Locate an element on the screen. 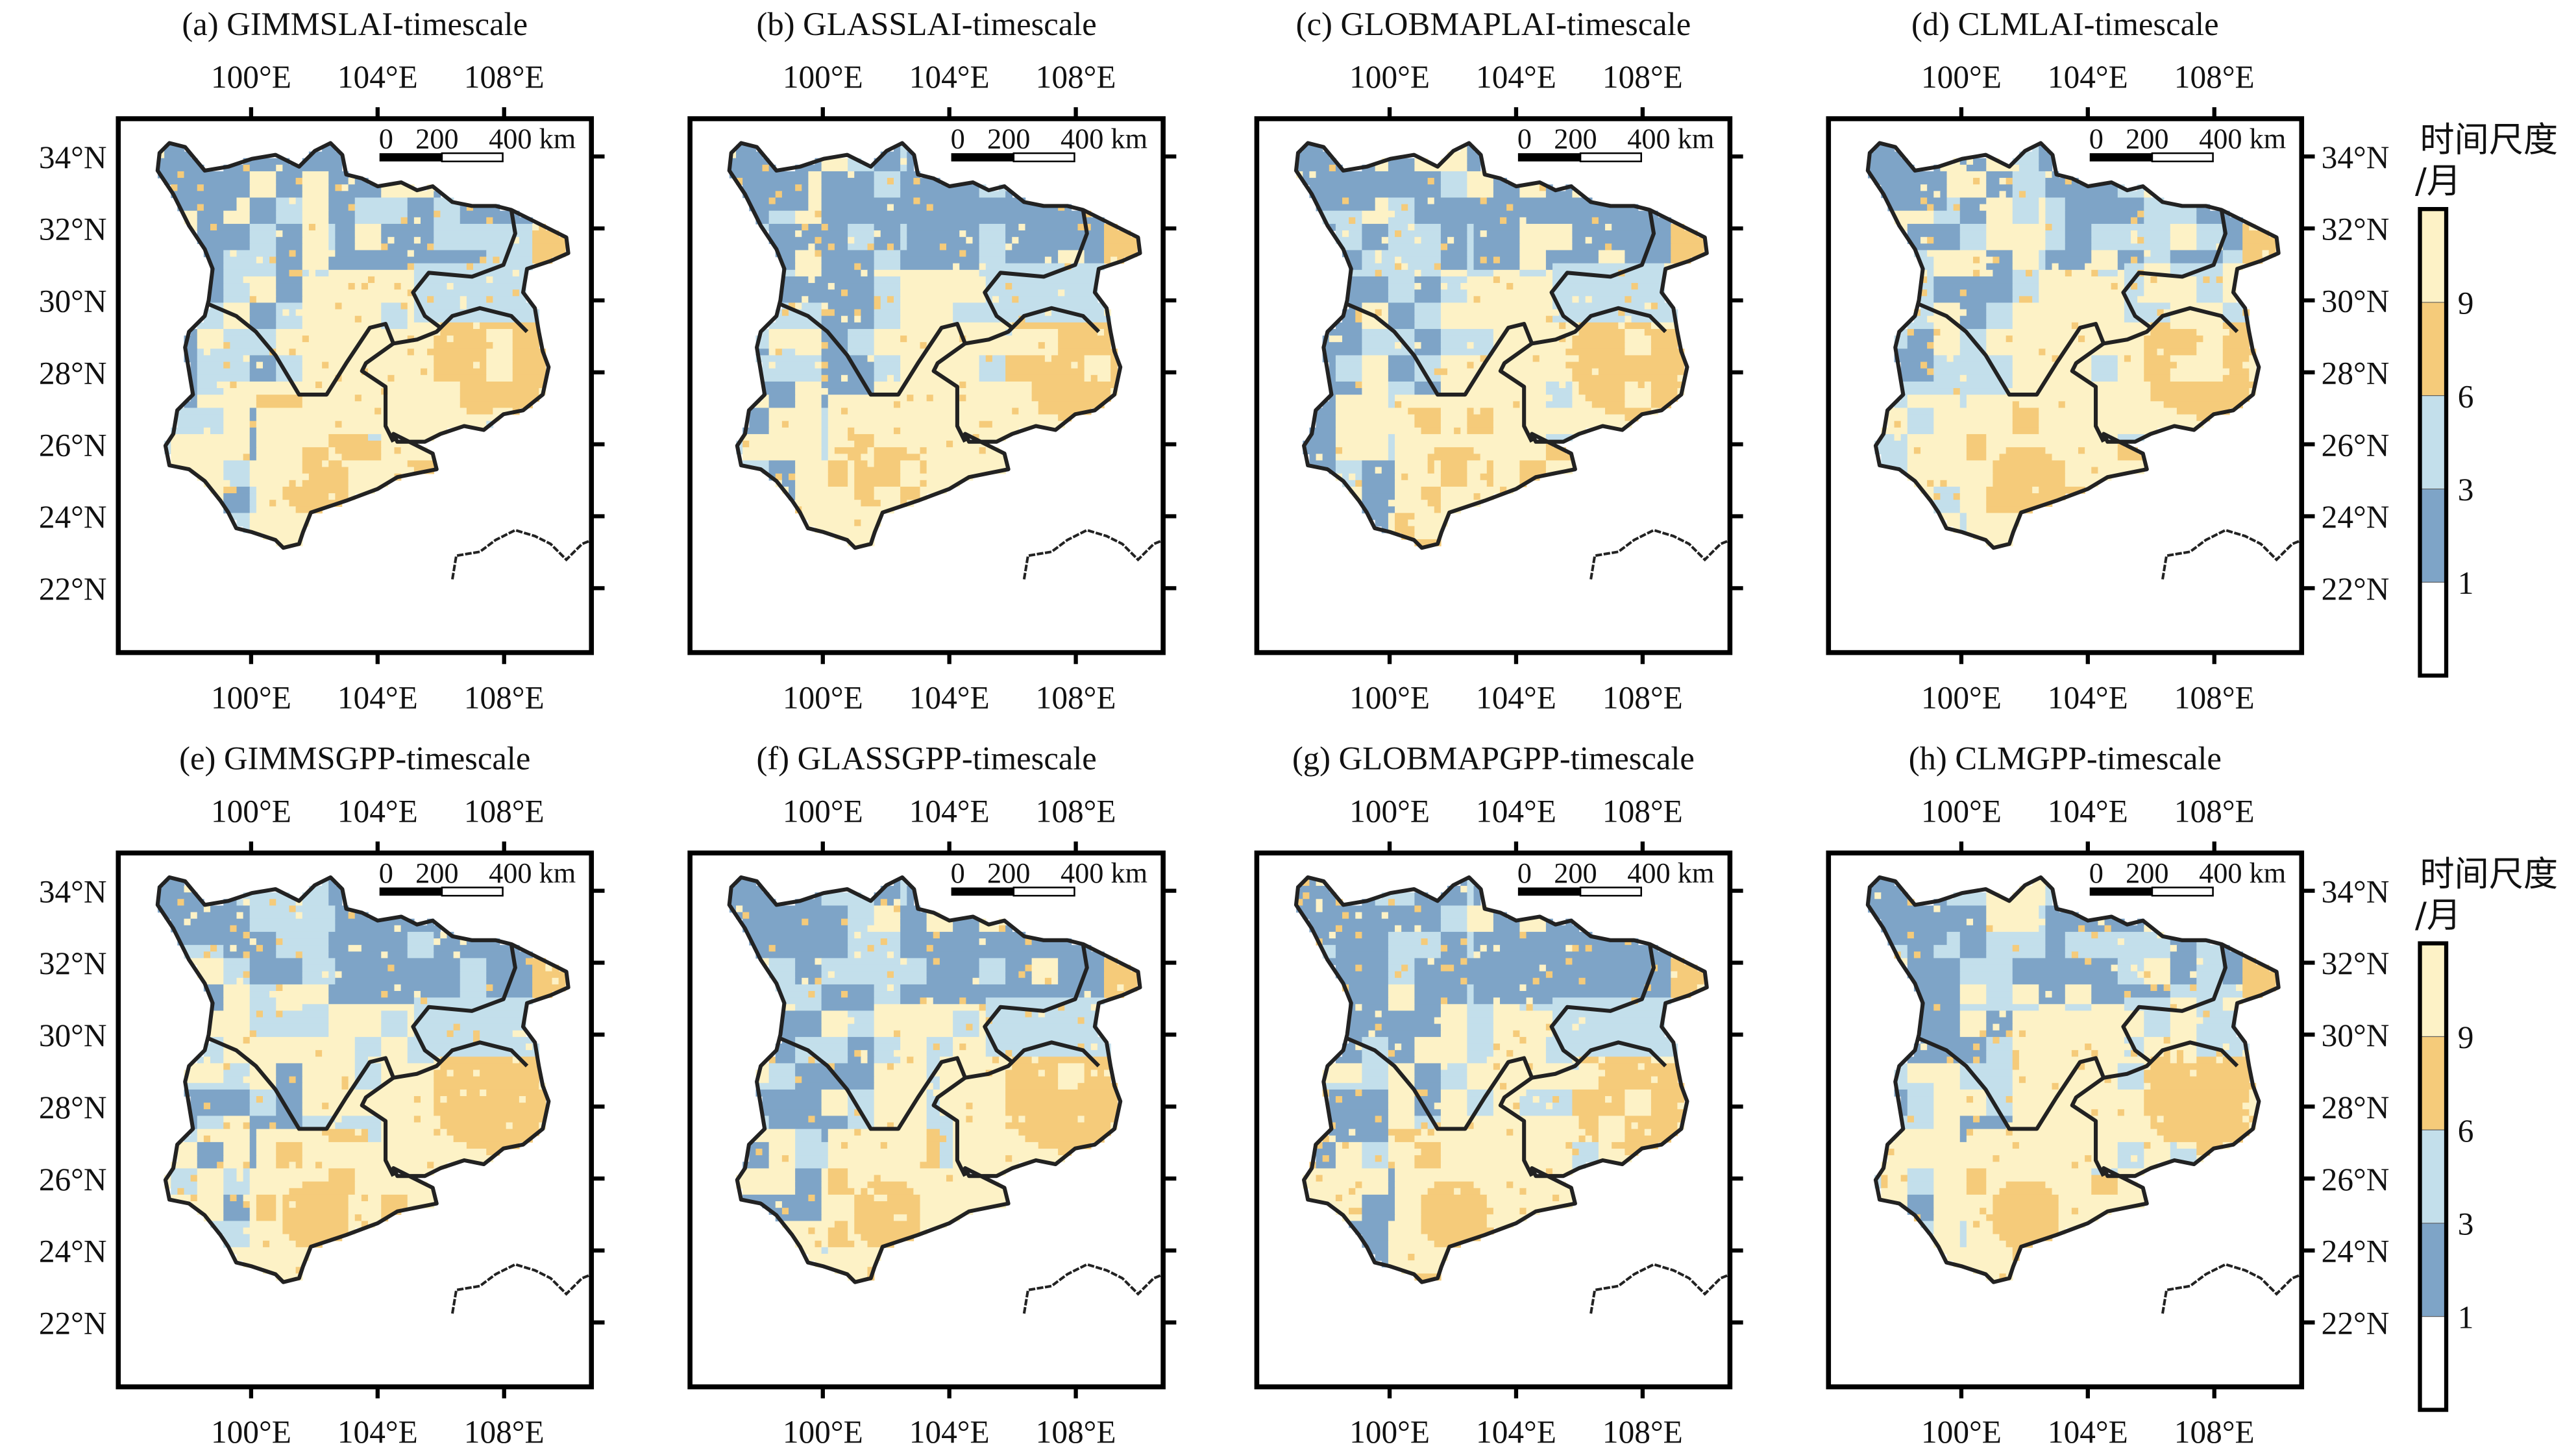  province-boundary is located at coordinates (1036, 269).